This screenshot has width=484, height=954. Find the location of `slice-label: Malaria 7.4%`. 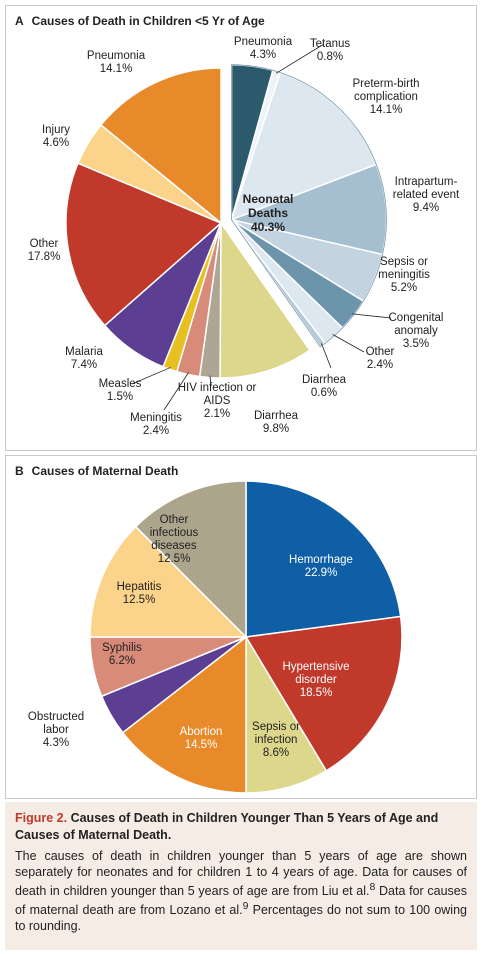

slice-label: Malaria 7.4% is located at coordinates (84, 359).